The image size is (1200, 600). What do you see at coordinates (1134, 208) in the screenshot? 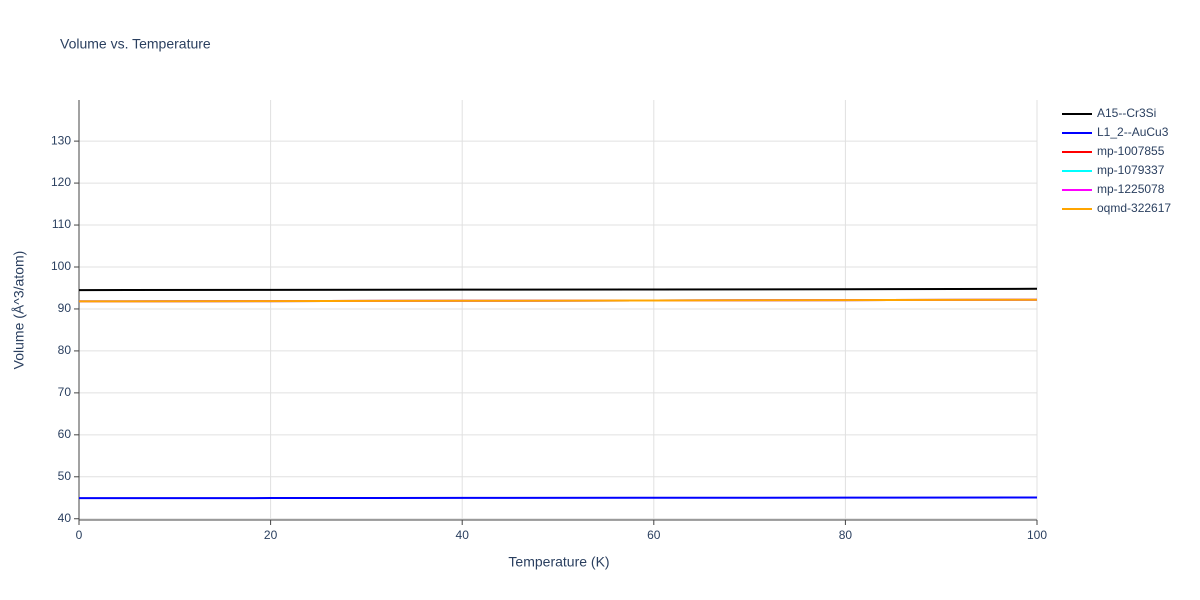
I see `legend-label: oqmd-322617` at bounding box center [1134, 208].